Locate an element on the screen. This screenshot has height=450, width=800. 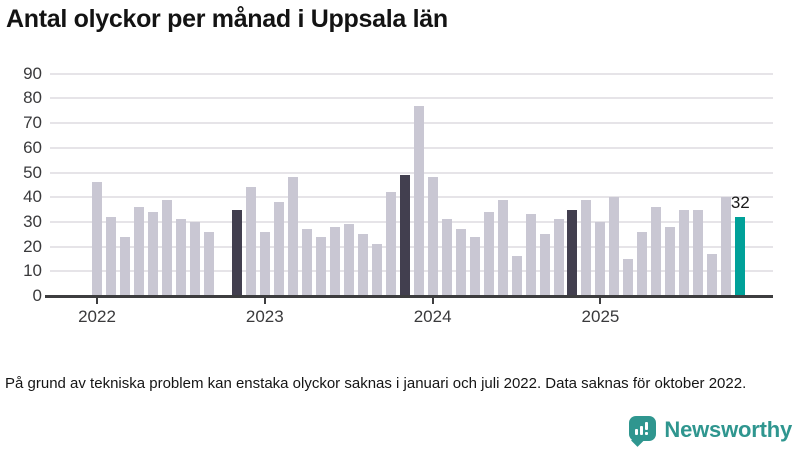
y-axis-tick-label: 90 is located at coordinates (32, 73).